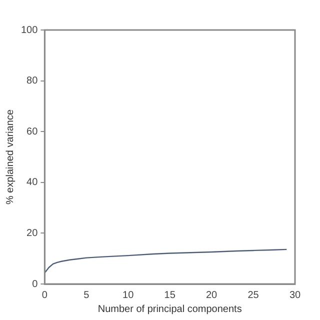  I want to click on y-tick-label: 0, so click(35, 284).